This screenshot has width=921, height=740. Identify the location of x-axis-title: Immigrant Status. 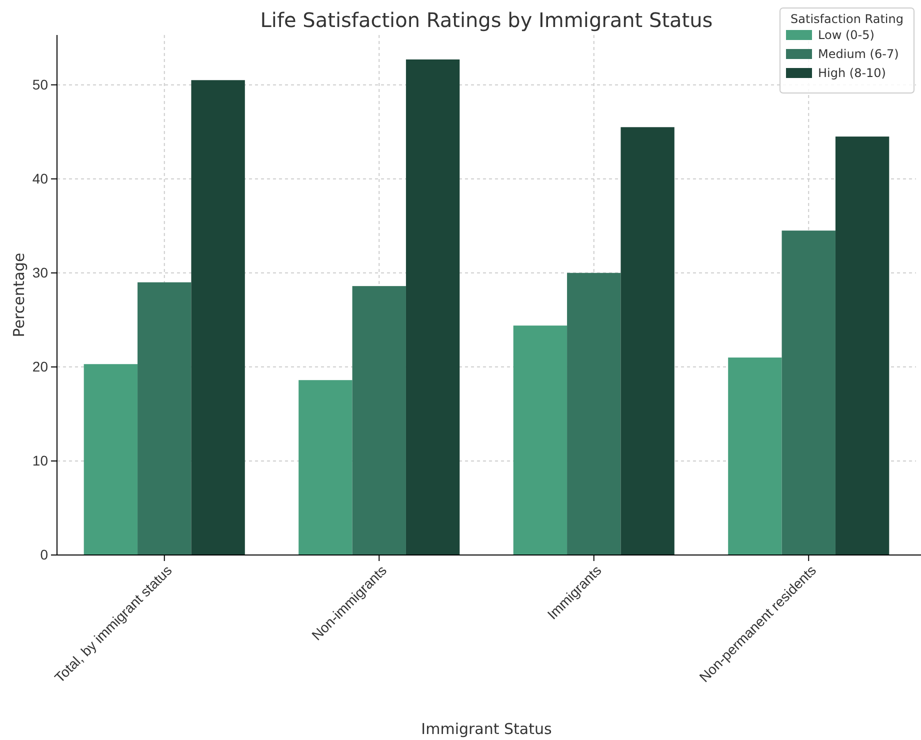
(486, 729).